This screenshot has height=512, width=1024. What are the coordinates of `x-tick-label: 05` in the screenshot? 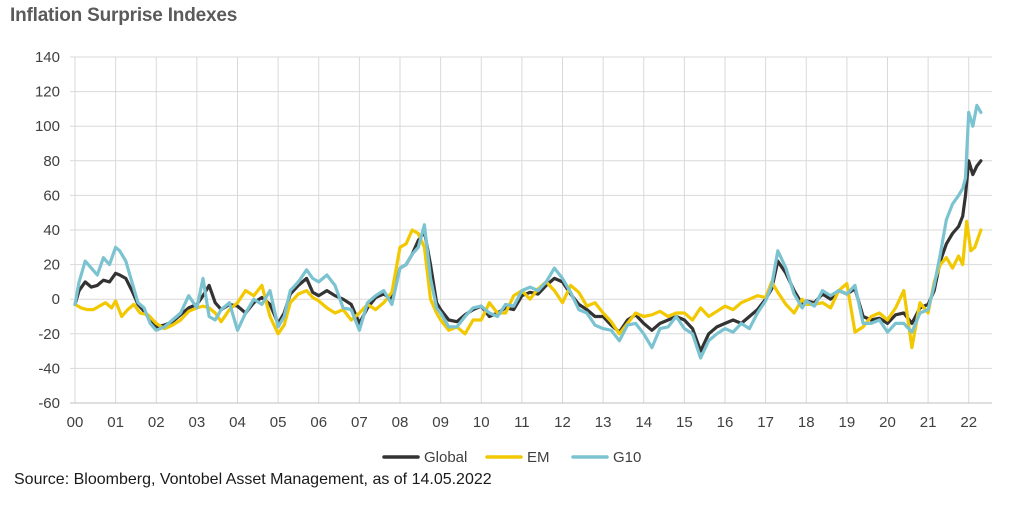 It's located at (278, 422).